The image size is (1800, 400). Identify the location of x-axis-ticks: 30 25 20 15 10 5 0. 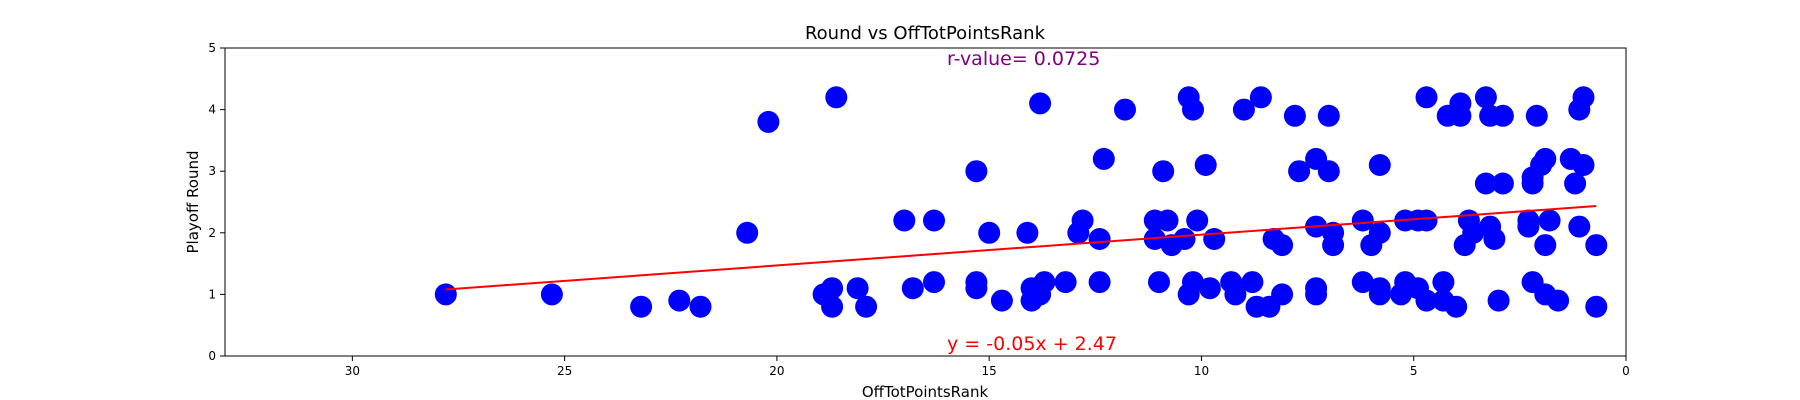
(987, 367).